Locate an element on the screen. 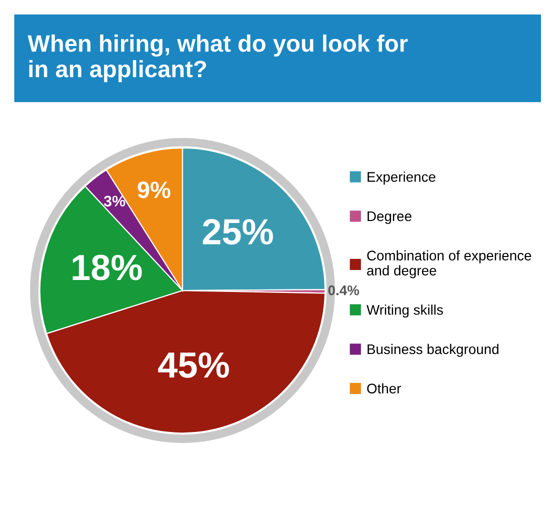  legend-label: Experience is located at coordinates (402, 178).